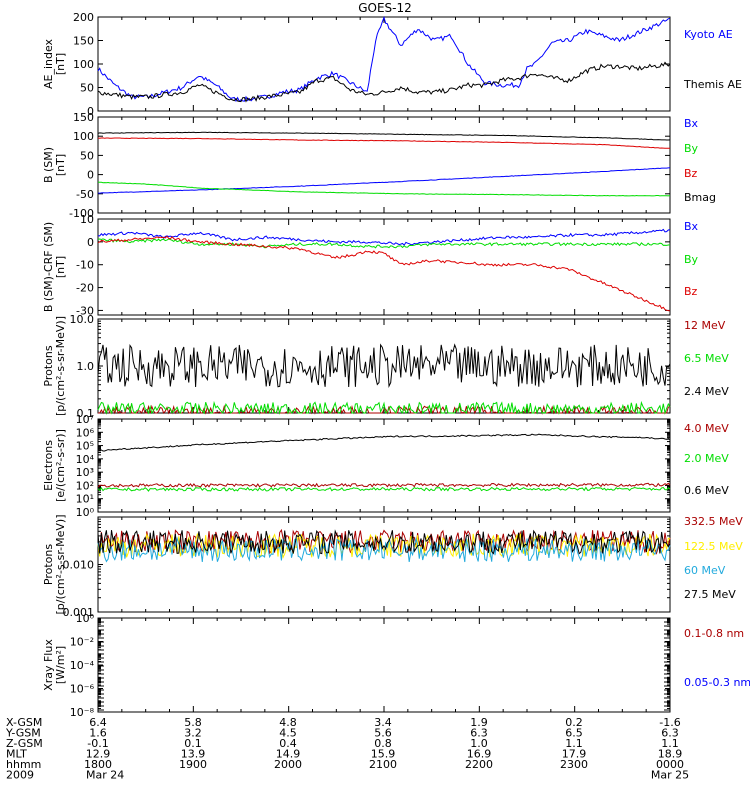 The height and width of the screenshot is (800, 750). I want to click on series-line-12-mev, so click(384, 409).